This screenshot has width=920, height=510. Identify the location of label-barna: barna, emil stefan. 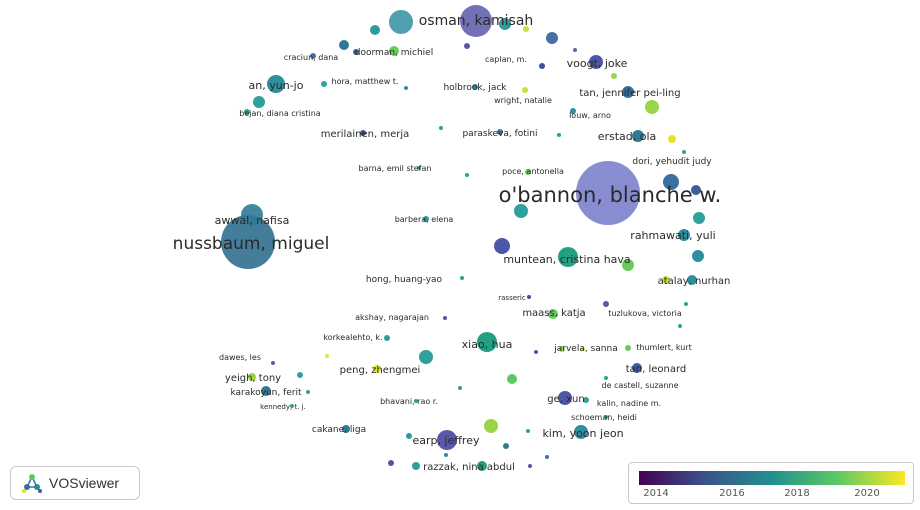
(395, 168).